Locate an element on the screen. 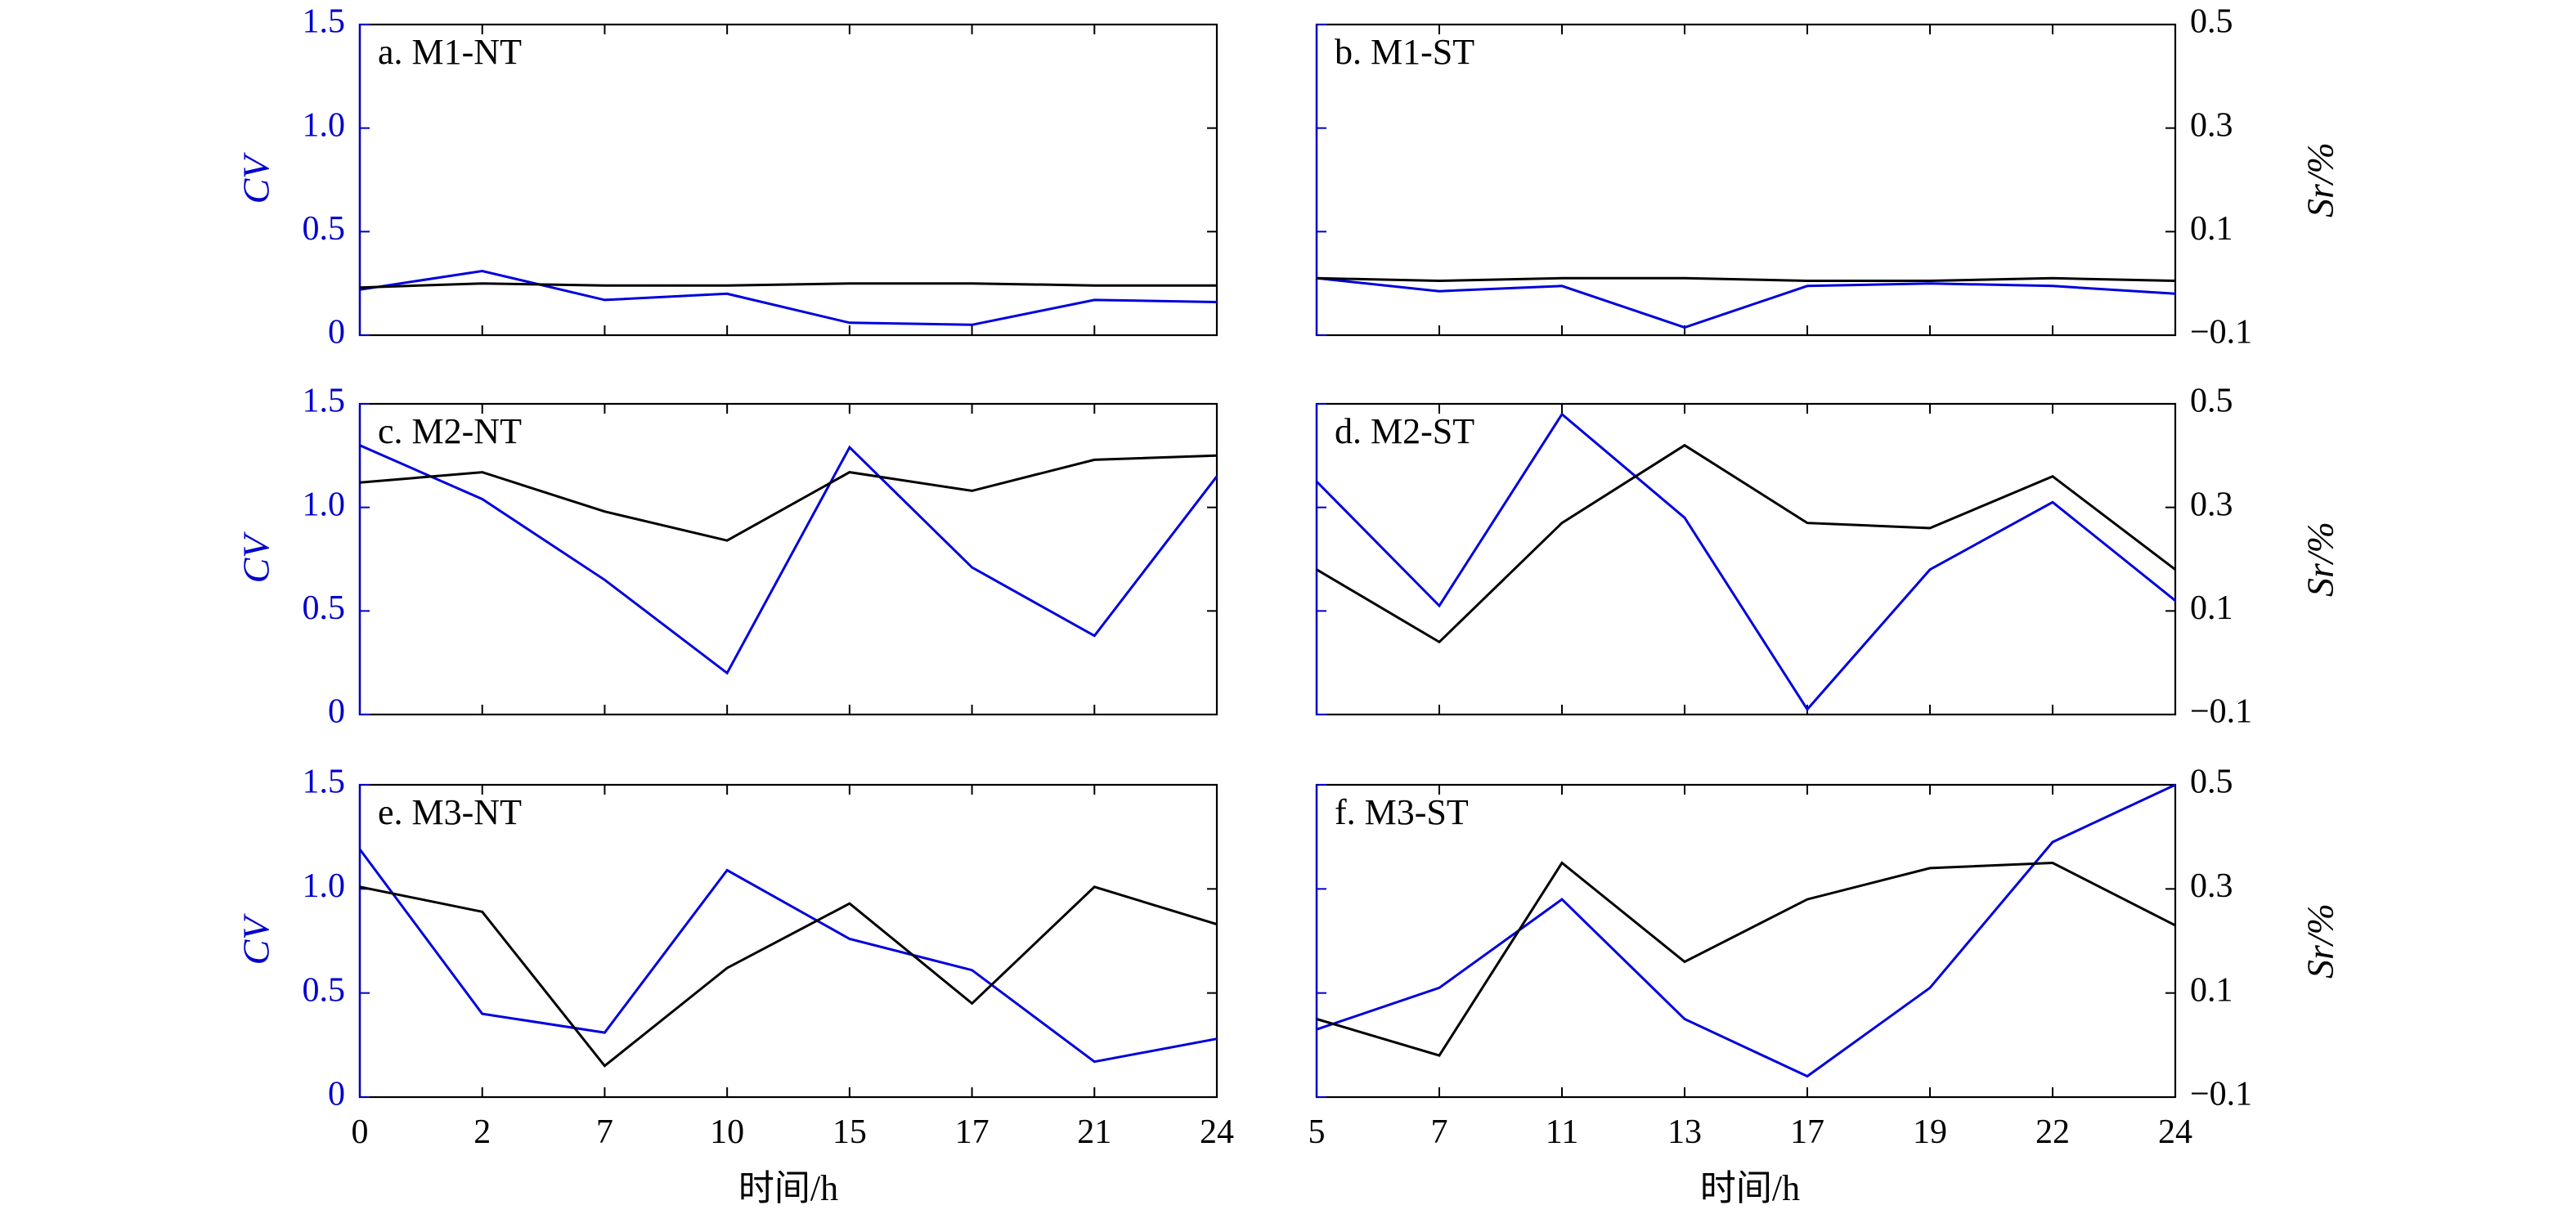  sr-line-f is located at coordinates (1746, 959).